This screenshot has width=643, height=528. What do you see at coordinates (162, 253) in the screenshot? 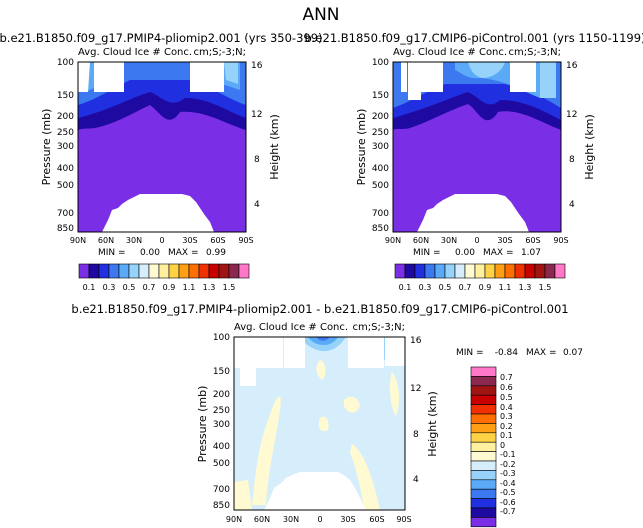
I see `min-max: MIN = 0.00 MAX = 0.99` at bounding box center [162, 253].